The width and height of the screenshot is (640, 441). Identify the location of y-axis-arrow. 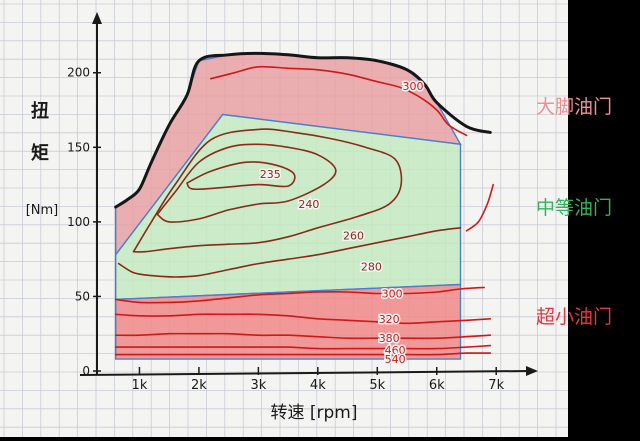
(97, 18).